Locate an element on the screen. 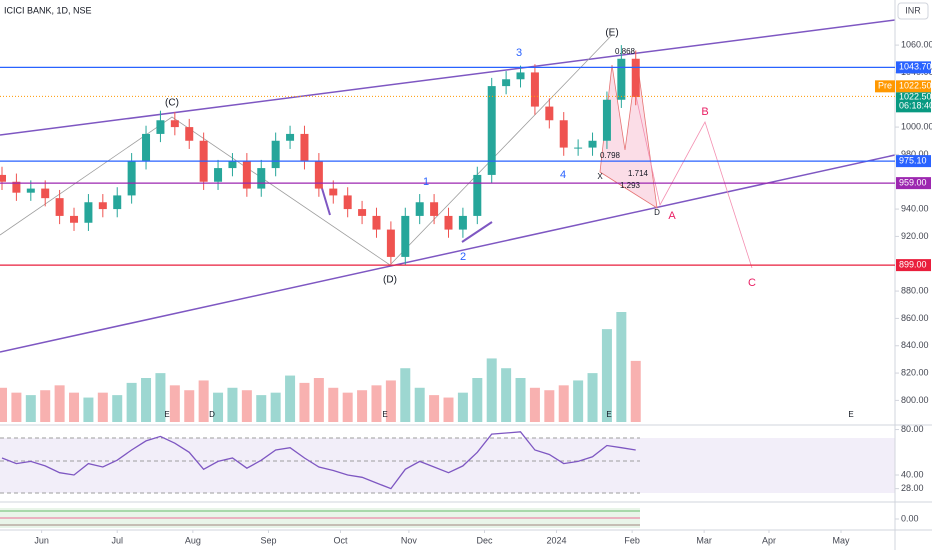 Image resolution: width=932 pixels, height=550 pixels. y-tick-label: 980.00 is located at coordinates (915, 154).